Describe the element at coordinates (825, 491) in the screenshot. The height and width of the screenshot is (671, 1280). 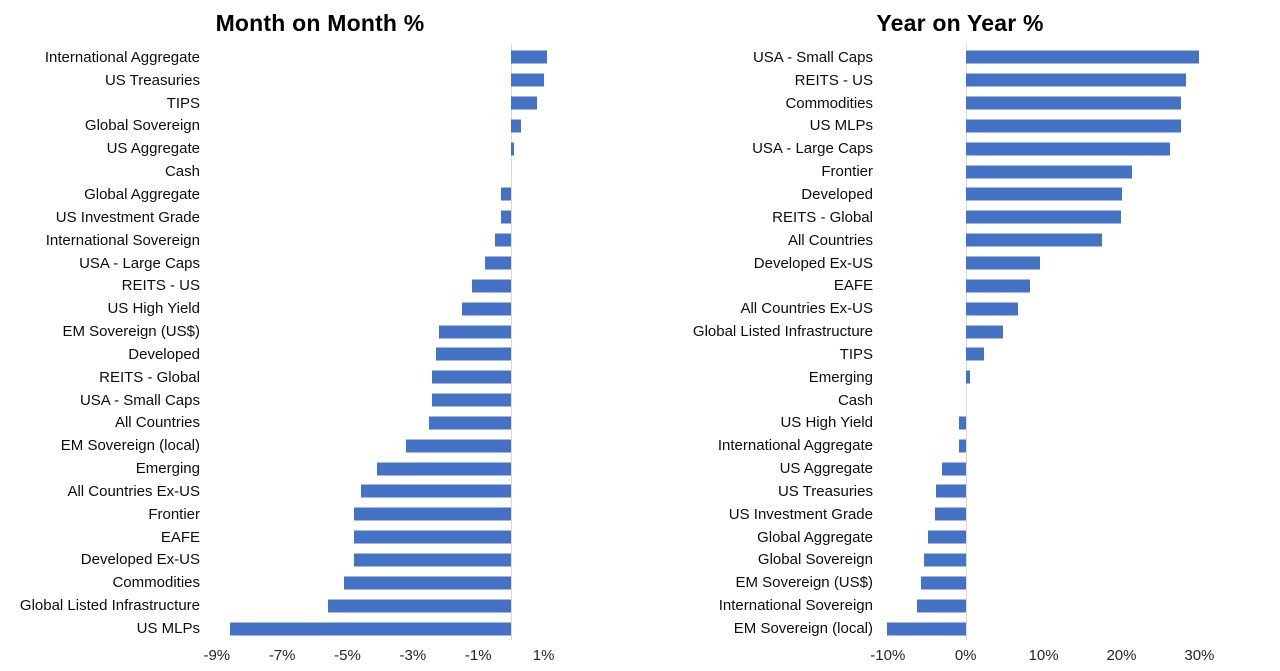
I see `category-label: US Treasuries` at that location.